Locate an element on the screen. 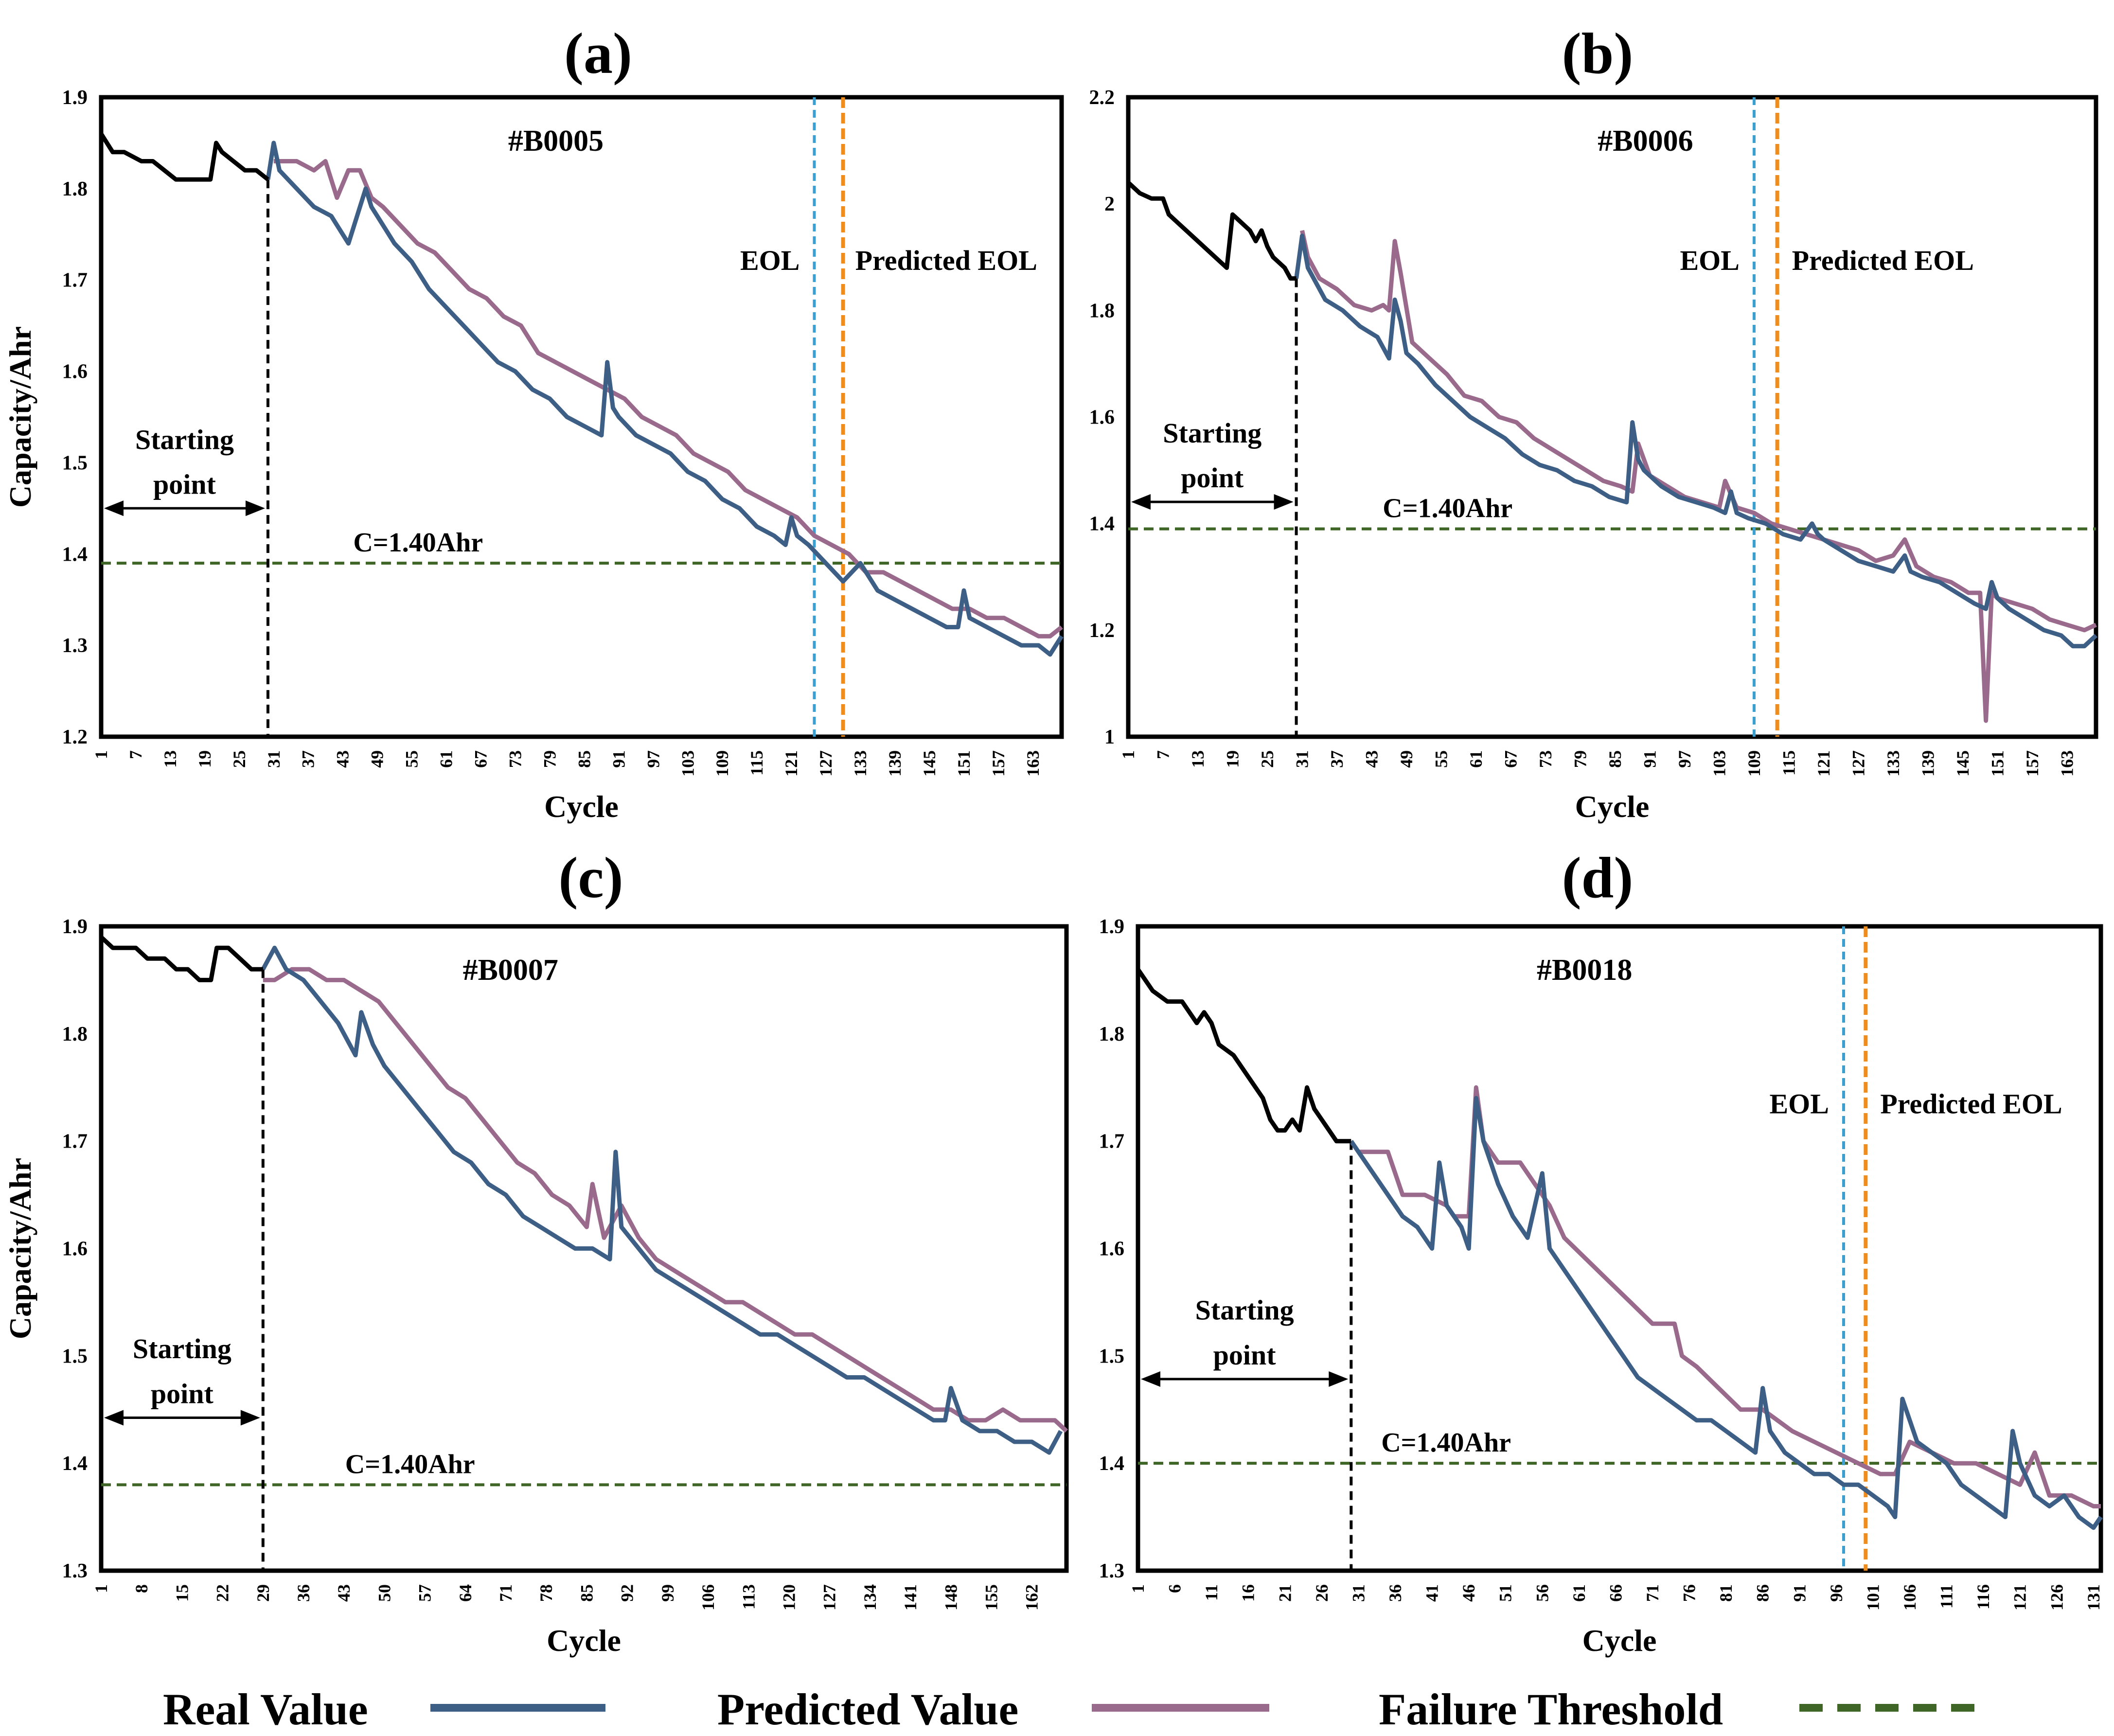  x-tick-label: 127 is located at coordinates (826, 763).